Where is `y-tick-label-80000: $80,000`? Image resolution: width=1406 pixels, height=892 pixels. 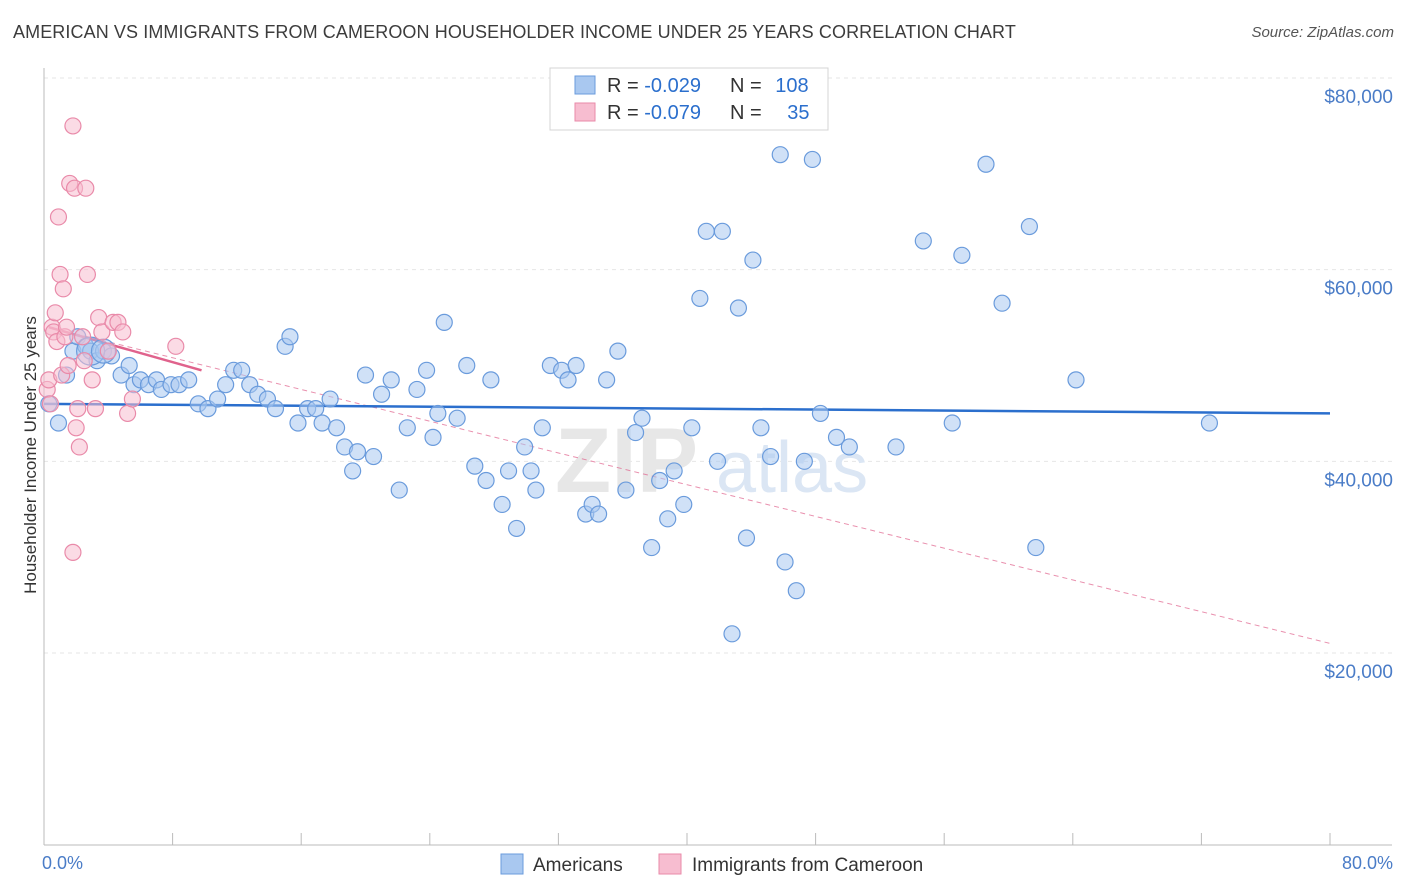
y-tick-label-80000: $80,000 is located at coordinates (1358, 97).